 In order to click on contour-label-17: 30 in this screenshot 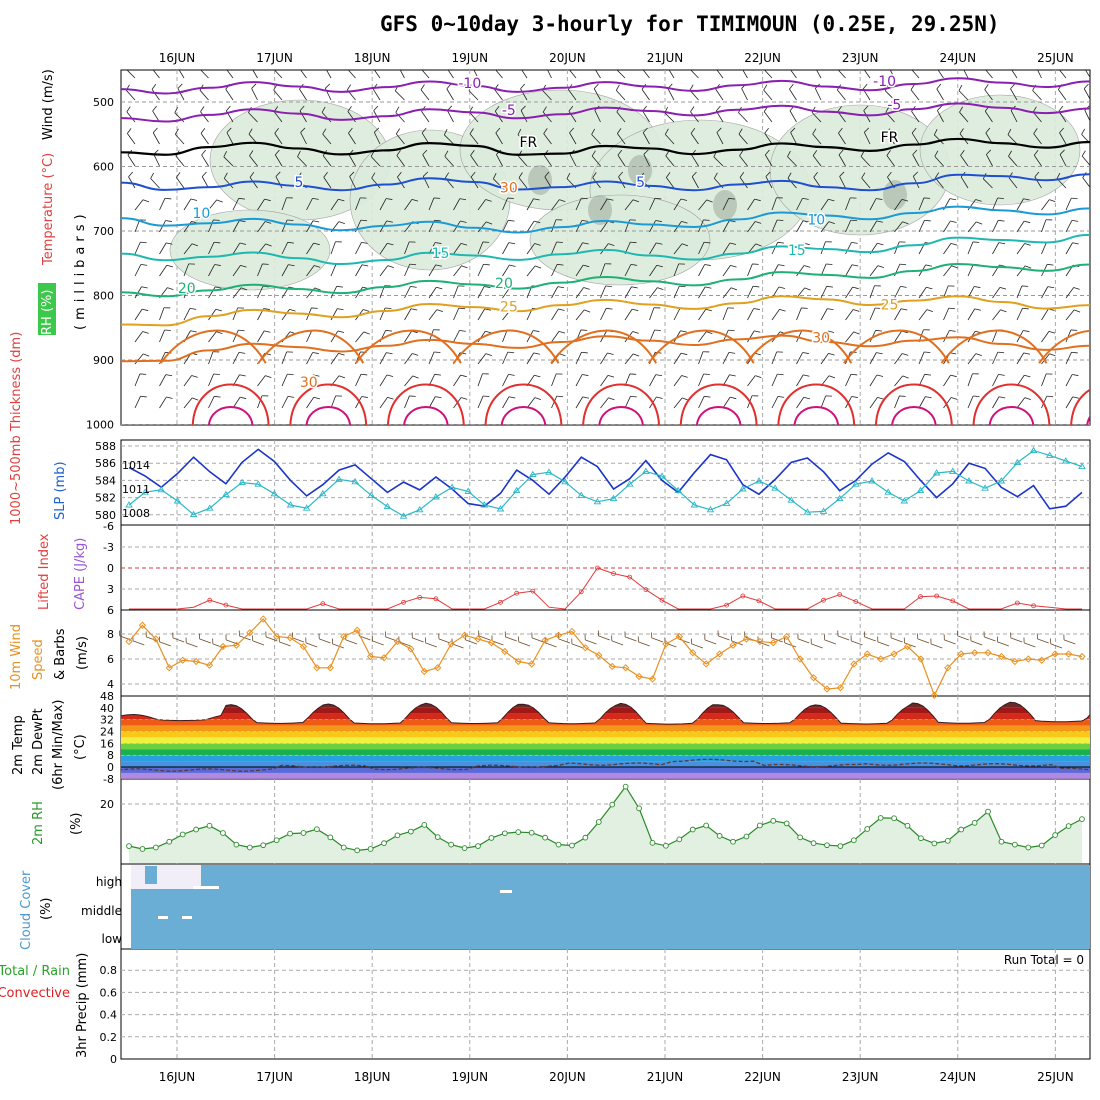, I will do `click(309, 383)`.